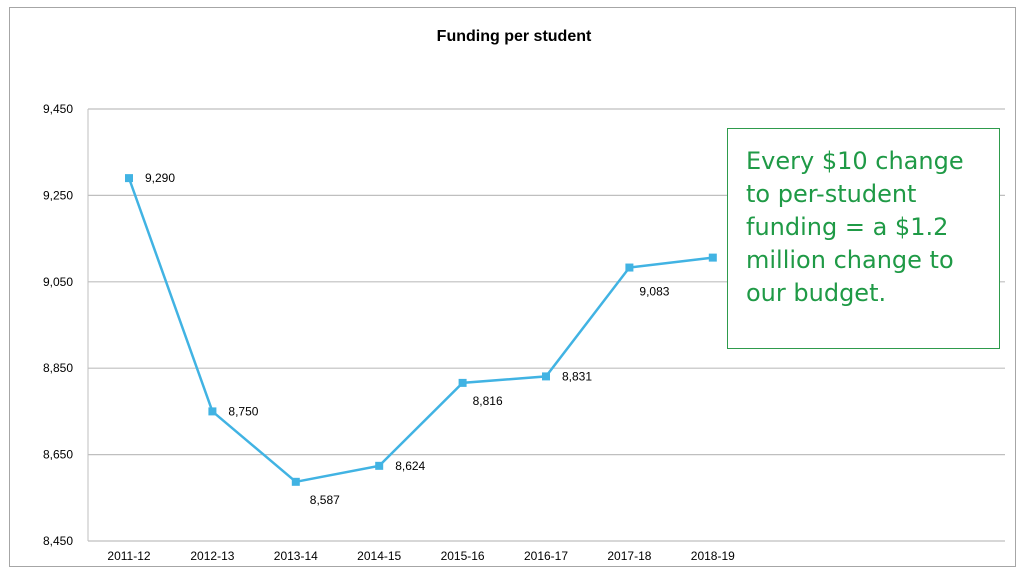  What do you see at coordinates (855, 161) in the screenshot?
I see `callout-line: Every $10 change` at bounding box center [855, 161].